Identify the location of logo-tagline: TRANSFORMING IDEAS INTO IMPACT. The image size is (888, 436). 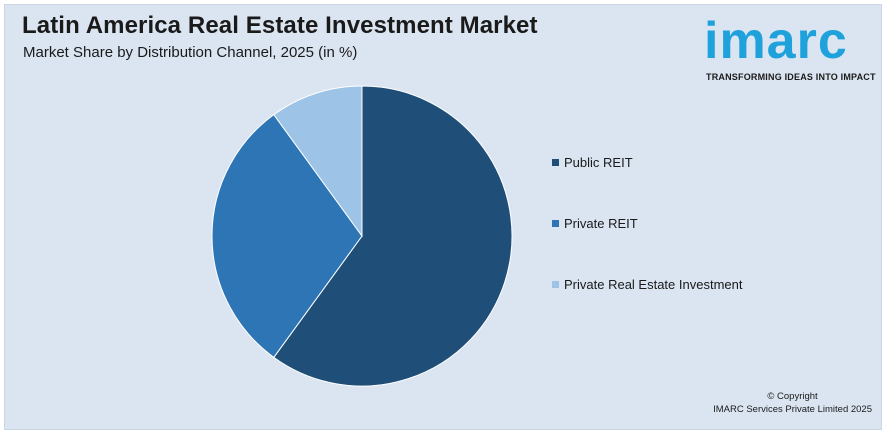
(791, 77).